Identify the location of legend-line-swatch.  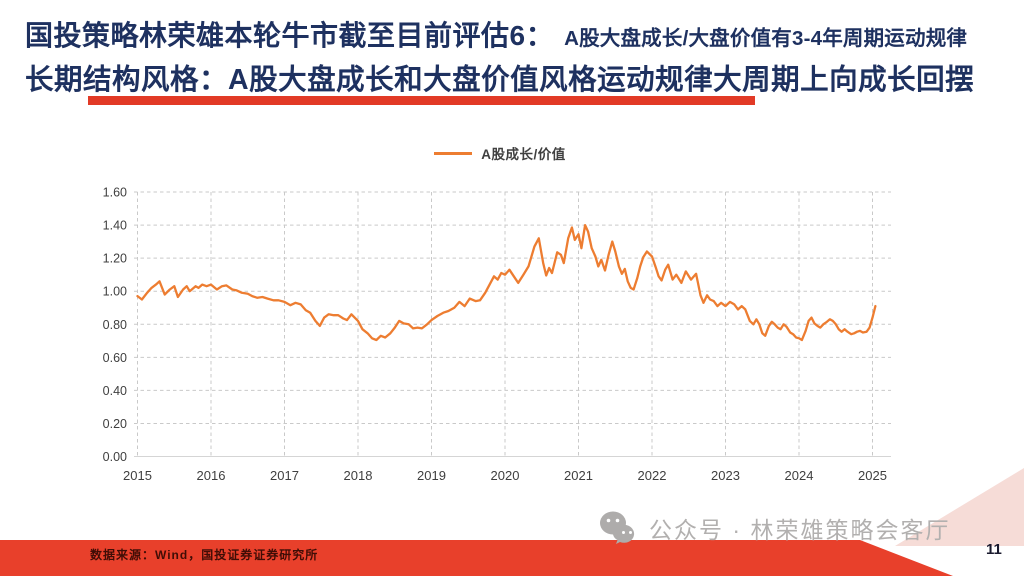
(453, 153).